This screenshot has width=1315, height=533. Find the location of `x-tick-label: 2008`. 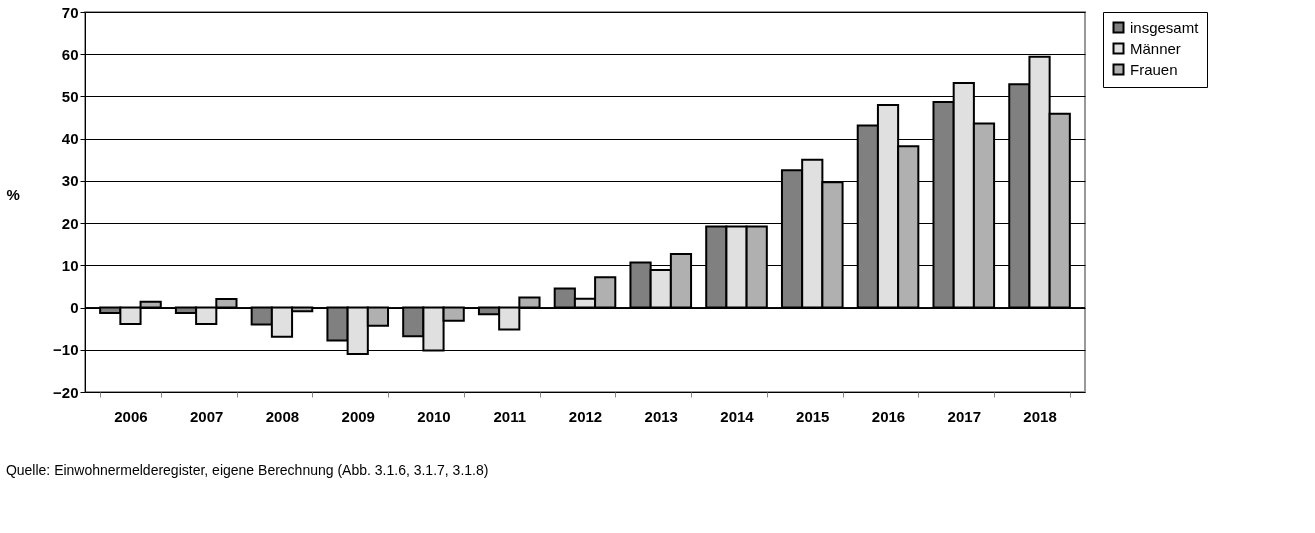

x-tick-label: 2008 is located at coordinates (282, 416).